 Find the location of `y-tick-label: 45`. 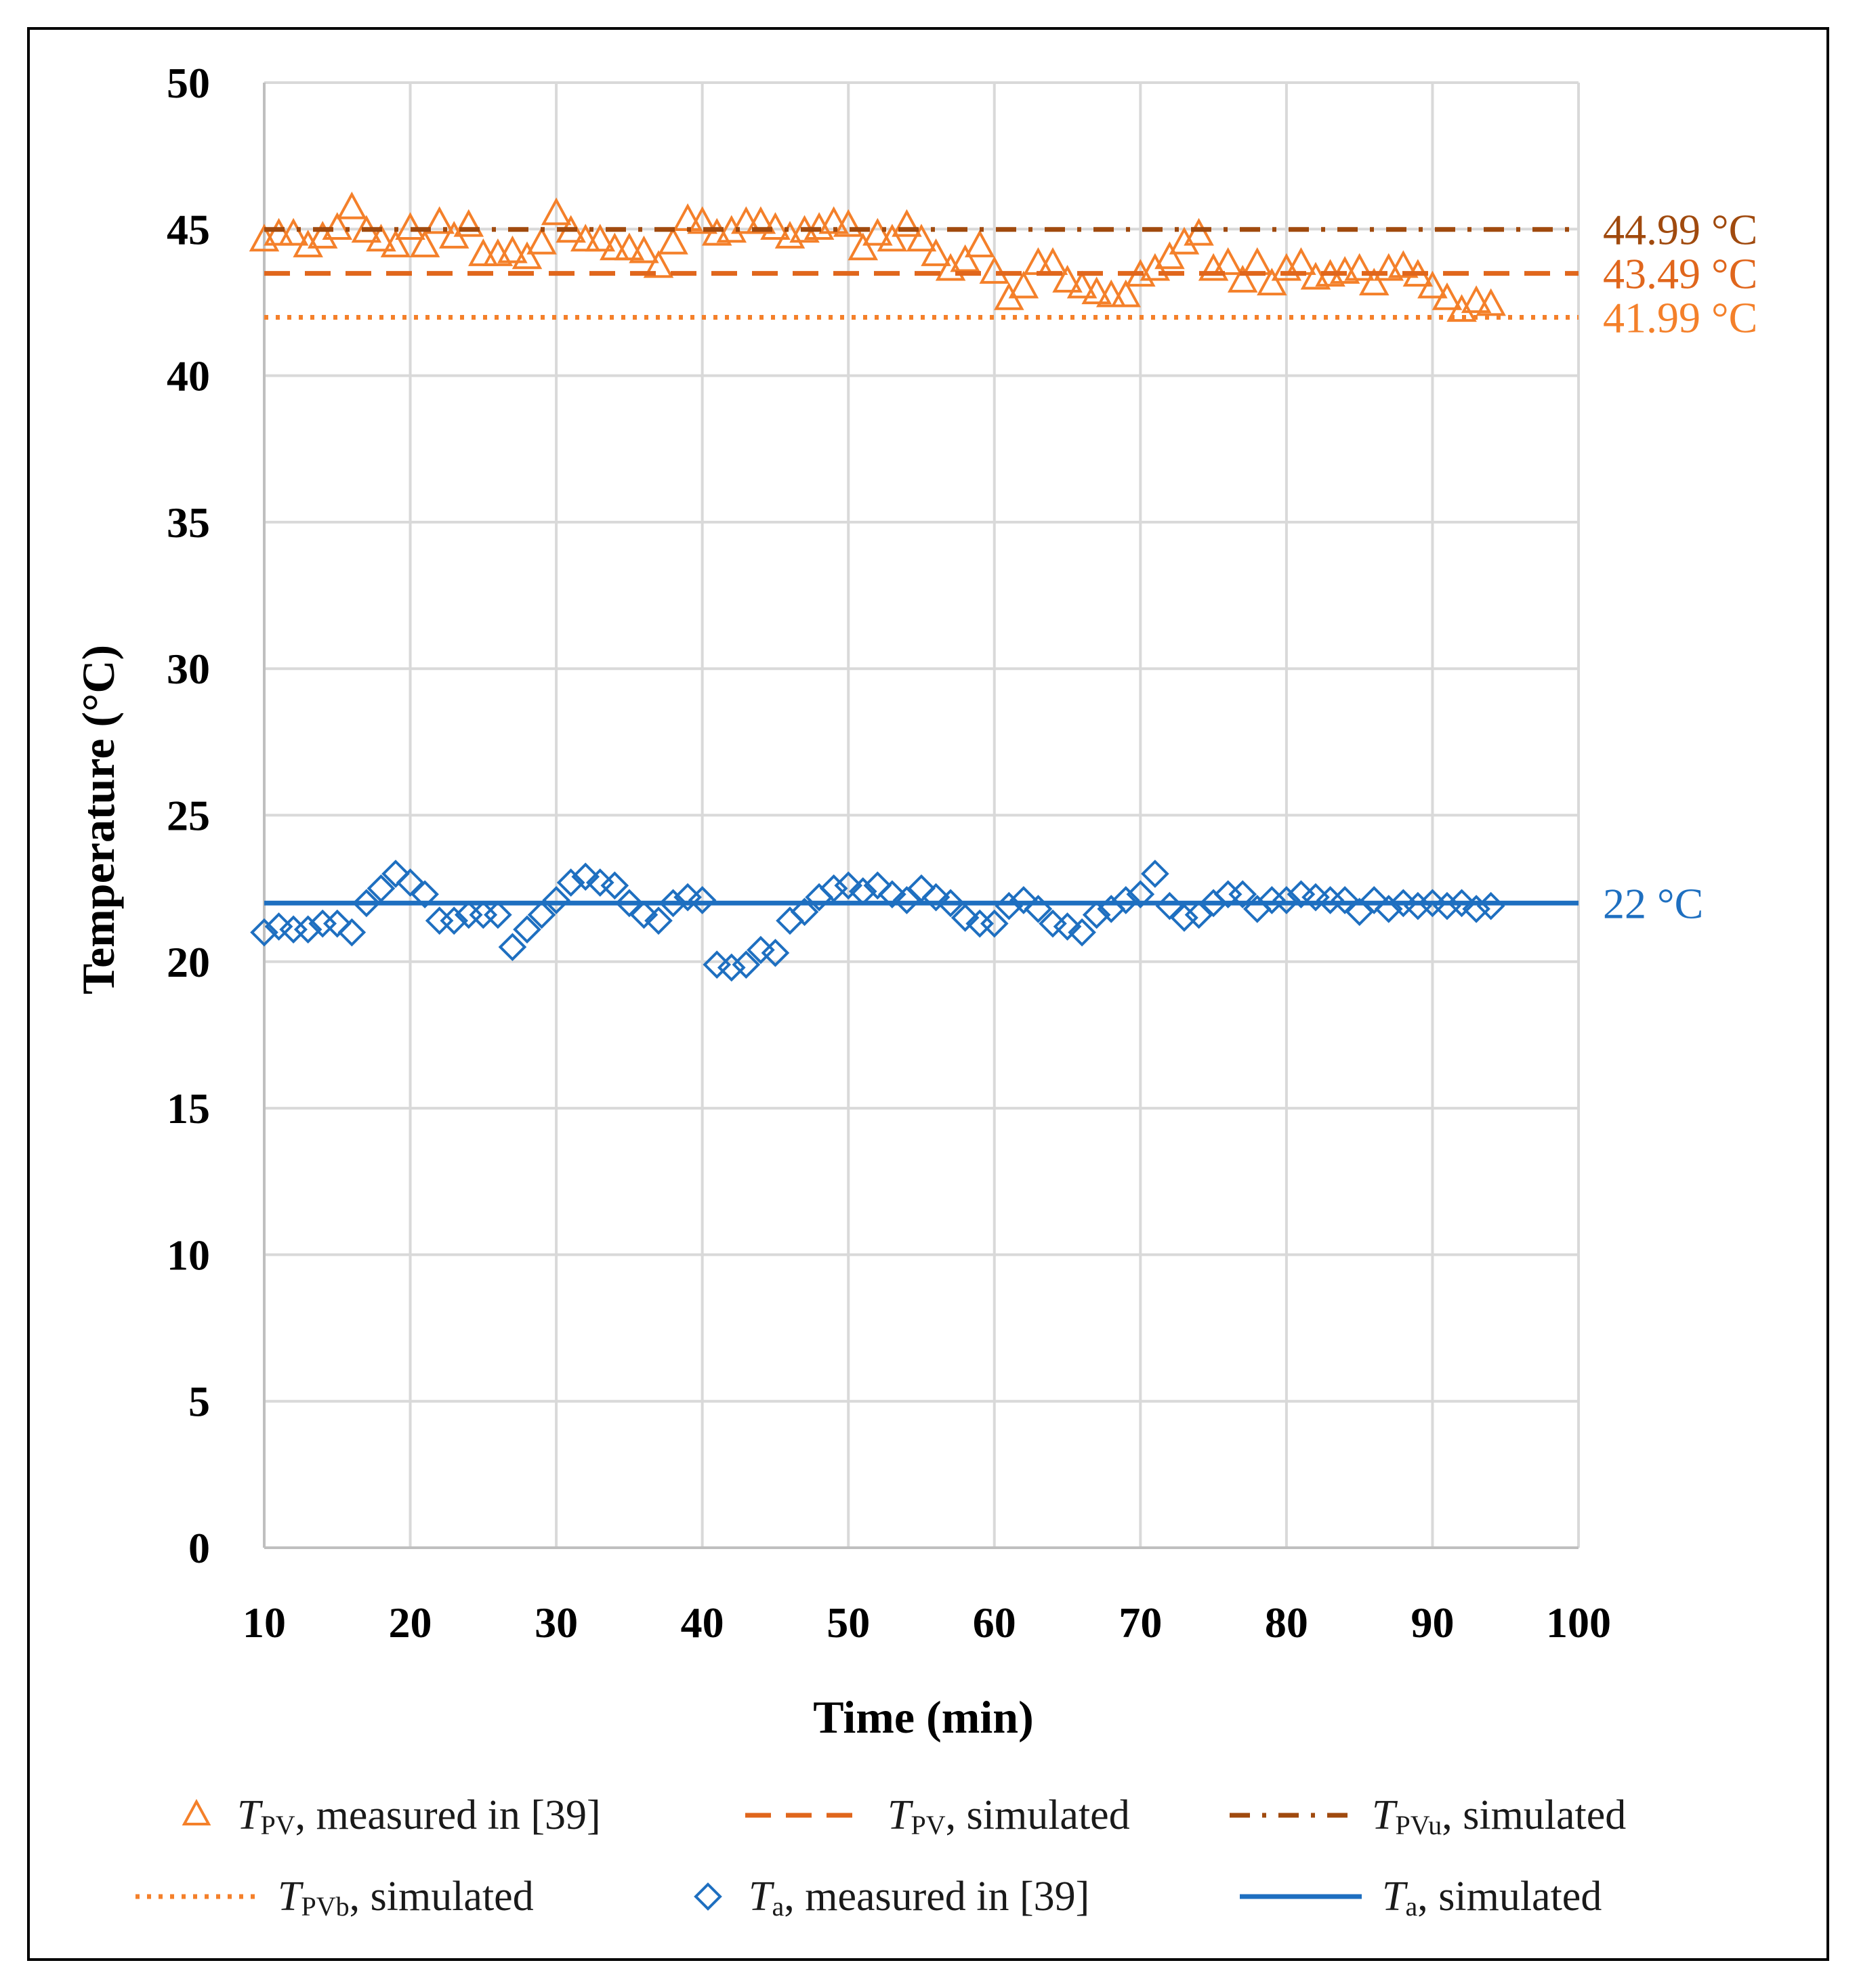

y-tick-label: 45 is located at coordinates (188, 229).